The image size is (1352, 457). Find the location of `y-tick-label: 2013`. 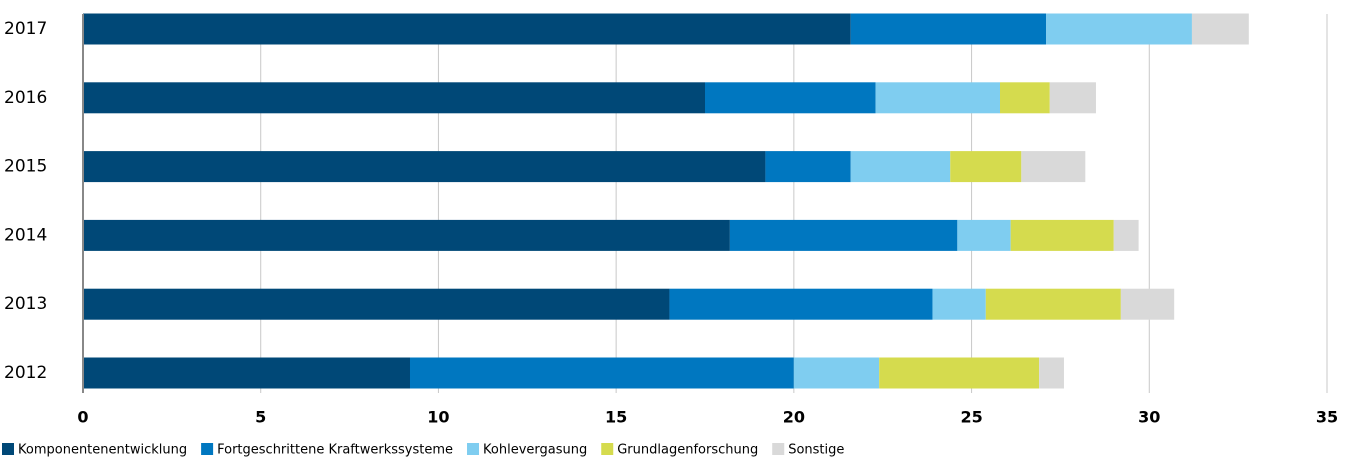

y-tick-label: 2013 is located at coordinates (25, 304).